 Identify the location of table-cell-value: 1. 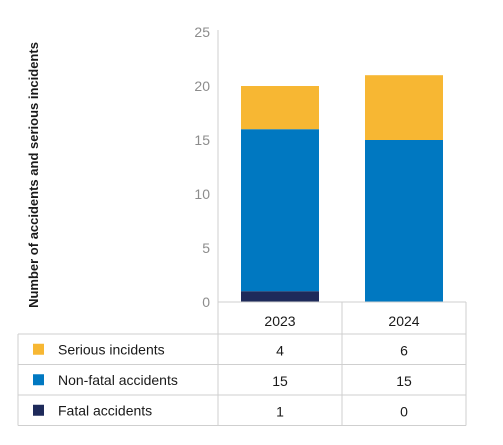
(280, 411).